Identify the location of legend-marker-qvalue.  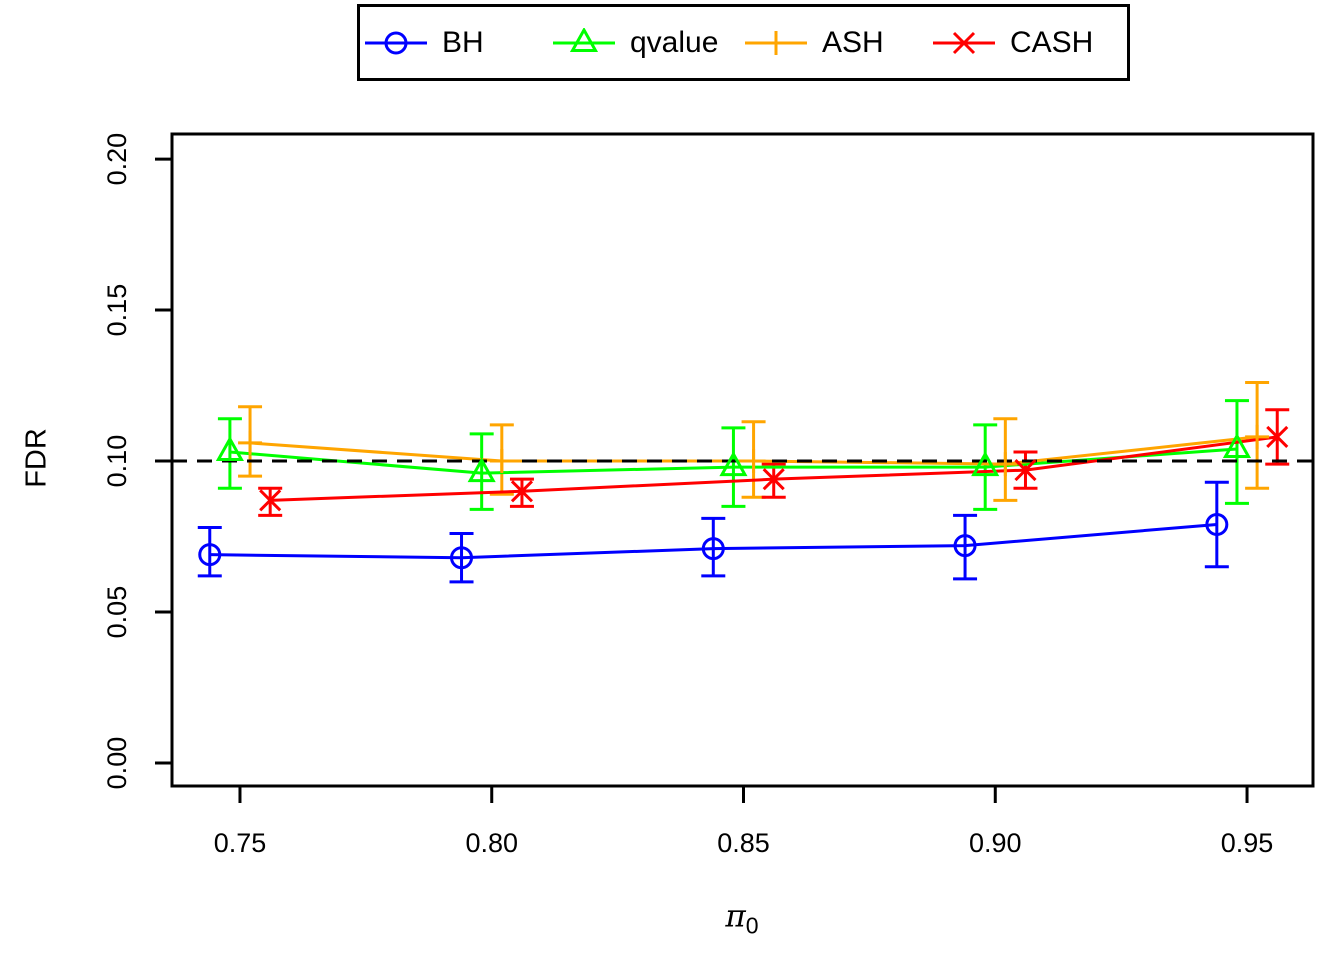
(584, 39).